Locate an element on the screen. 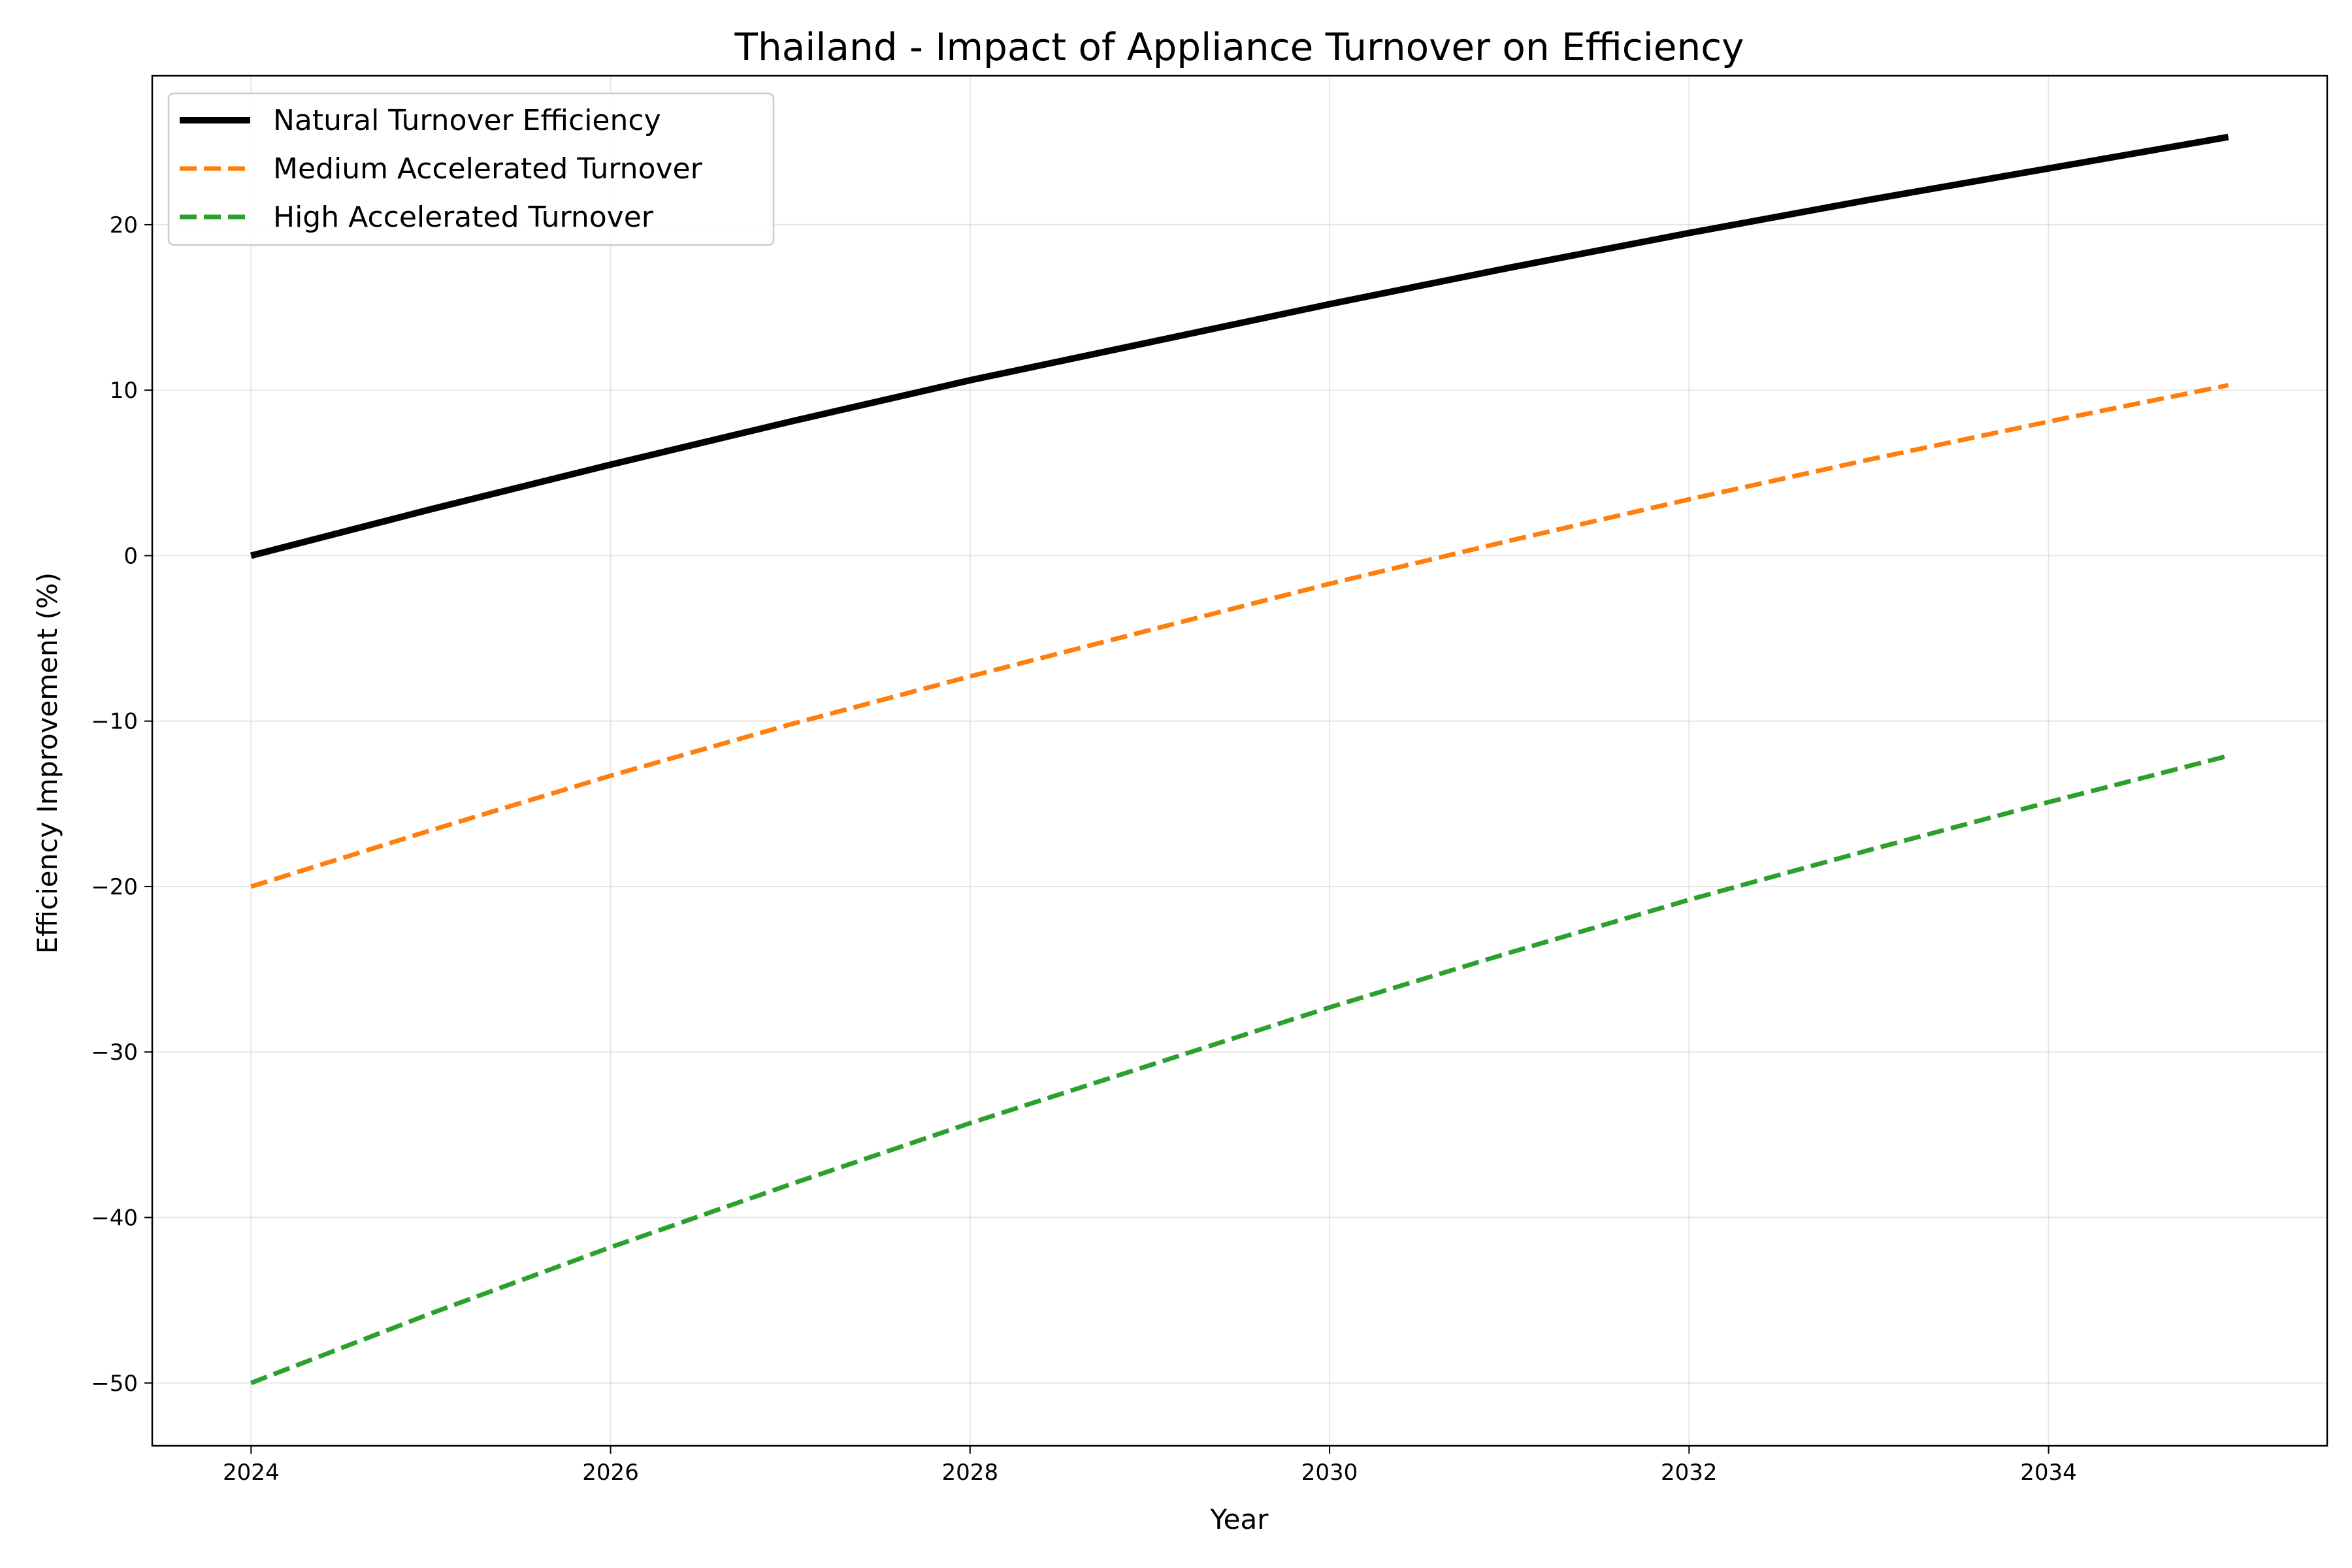 The image size is (2352, 1568). legend-label-2: High Accelerated Turnover is located at coordinates (463, 217).